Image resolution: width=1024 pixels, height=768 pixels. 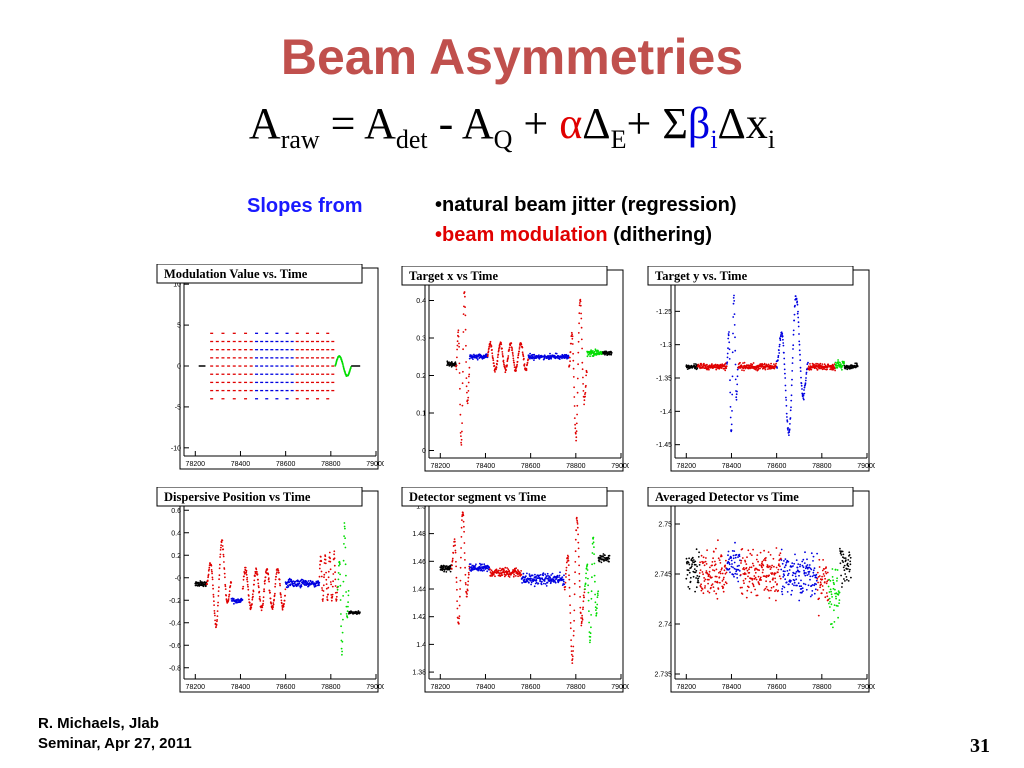 What do you see at coordinates (702, 126) in the screenshot?
I see `beta-symbol: βi` at bounding box center [702, 126].